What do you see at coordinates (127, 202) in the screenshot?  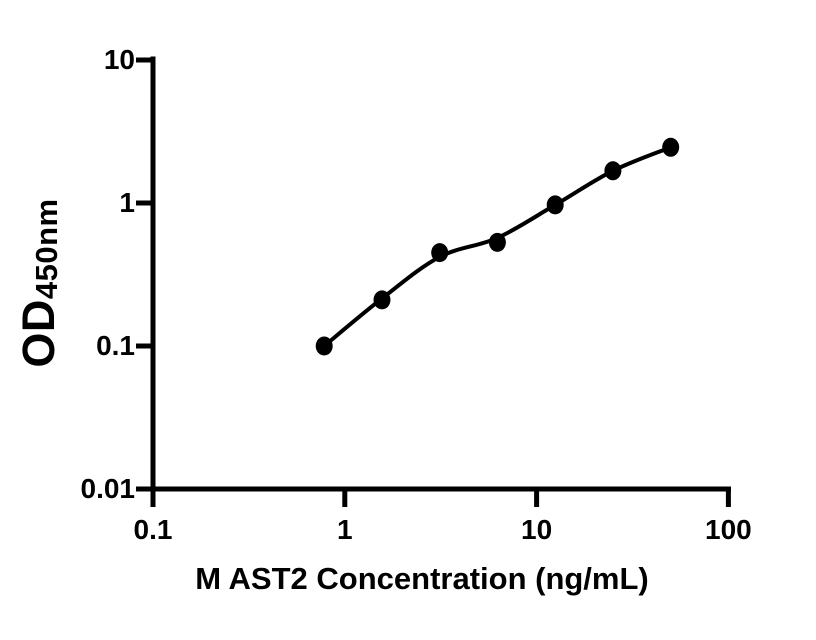 I see `y-tick-label: 1` at bounding box center [127, 202].